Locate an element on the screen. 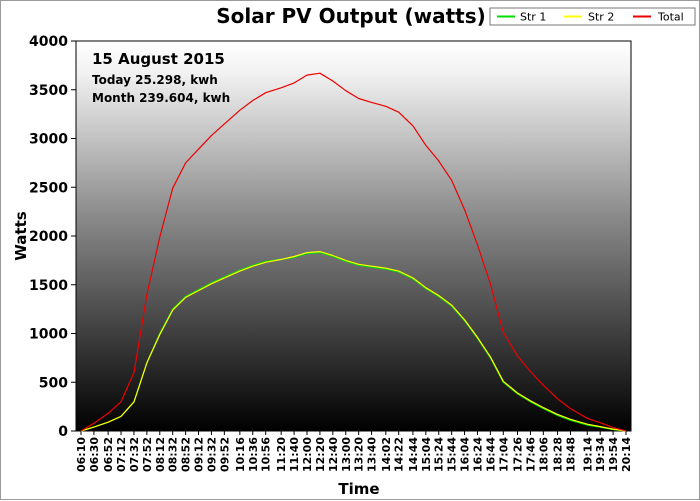  x-tick-label: 14:22 is located at coordinates (399, 454).